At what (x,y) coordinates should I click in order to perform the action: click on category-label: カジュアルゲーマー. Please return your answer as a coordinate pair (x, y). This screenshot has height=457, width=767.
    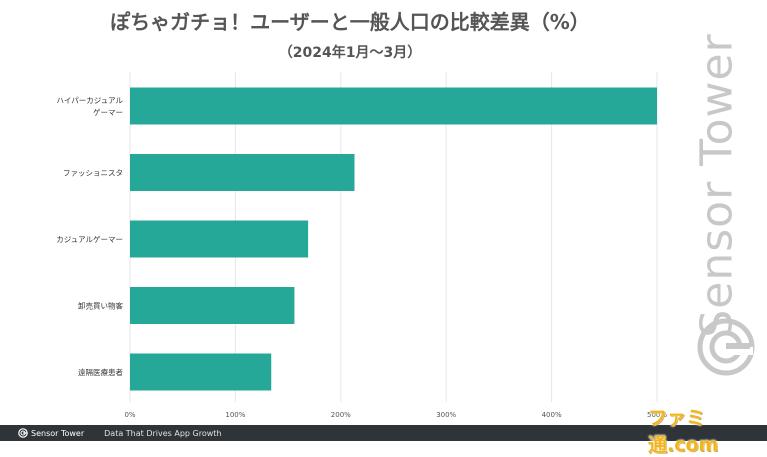
    Looking at the image, I should click on (89, 239).